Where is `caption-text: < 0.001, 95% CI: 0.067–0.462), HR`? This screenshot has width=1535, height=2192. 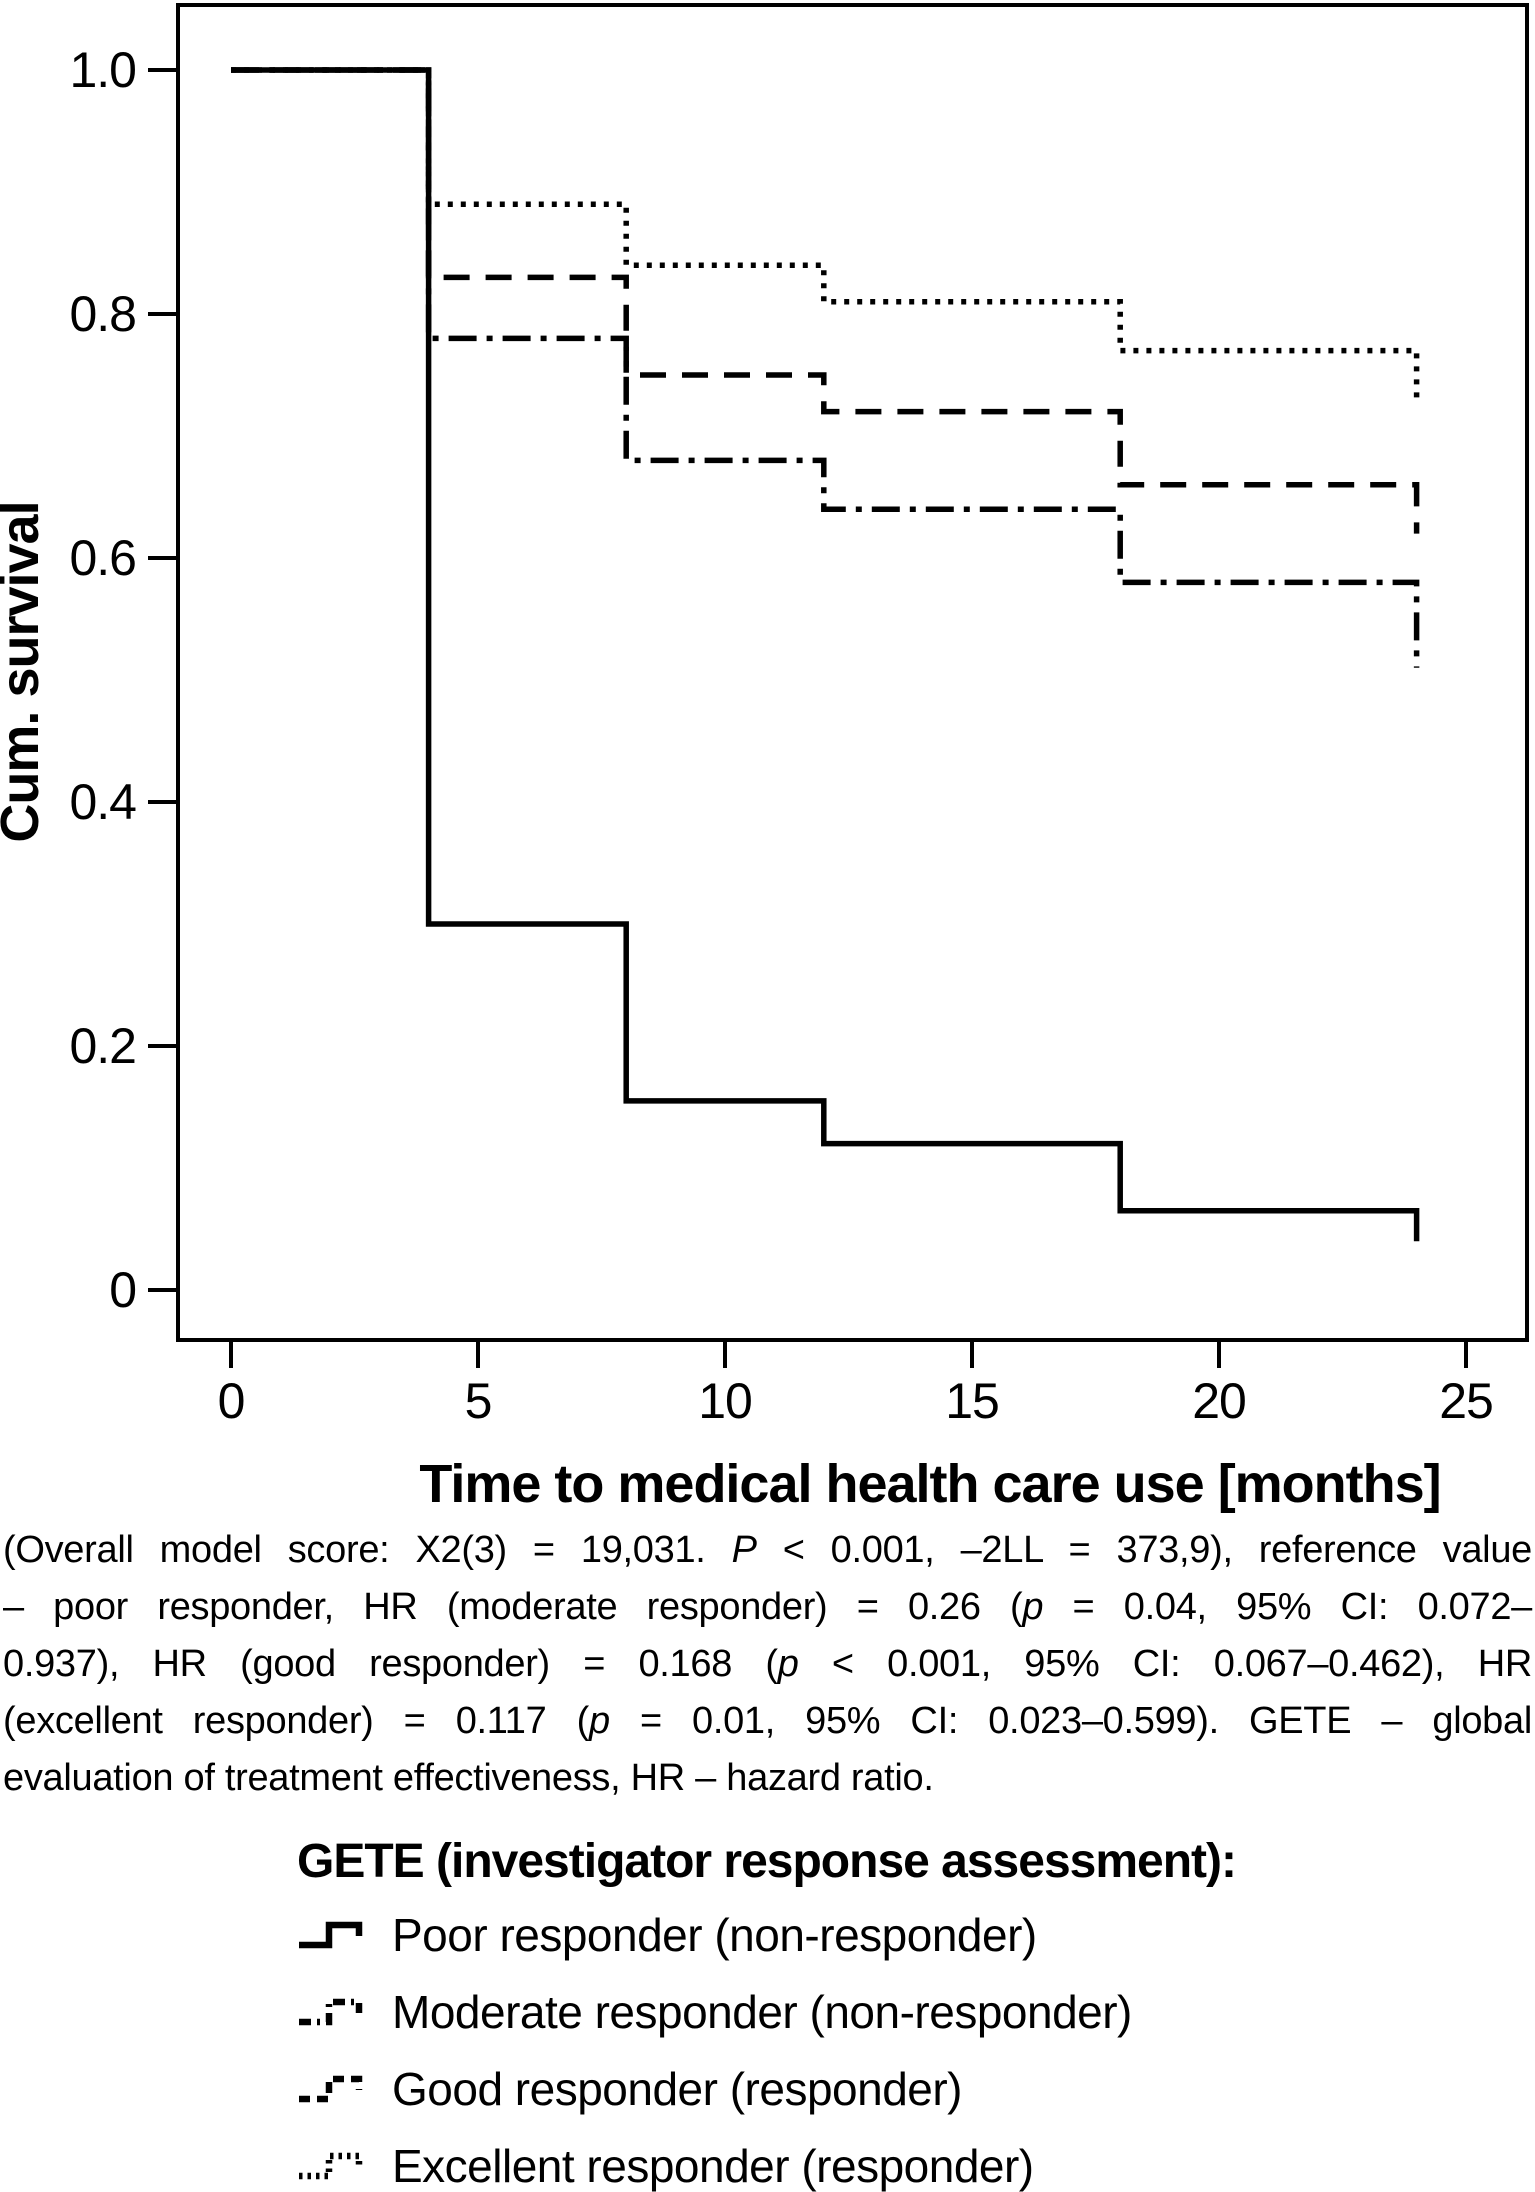 caption-text: < 0.001, 95% CI: 0.067–0.462), HR is located at coordinates (1165, 1664).